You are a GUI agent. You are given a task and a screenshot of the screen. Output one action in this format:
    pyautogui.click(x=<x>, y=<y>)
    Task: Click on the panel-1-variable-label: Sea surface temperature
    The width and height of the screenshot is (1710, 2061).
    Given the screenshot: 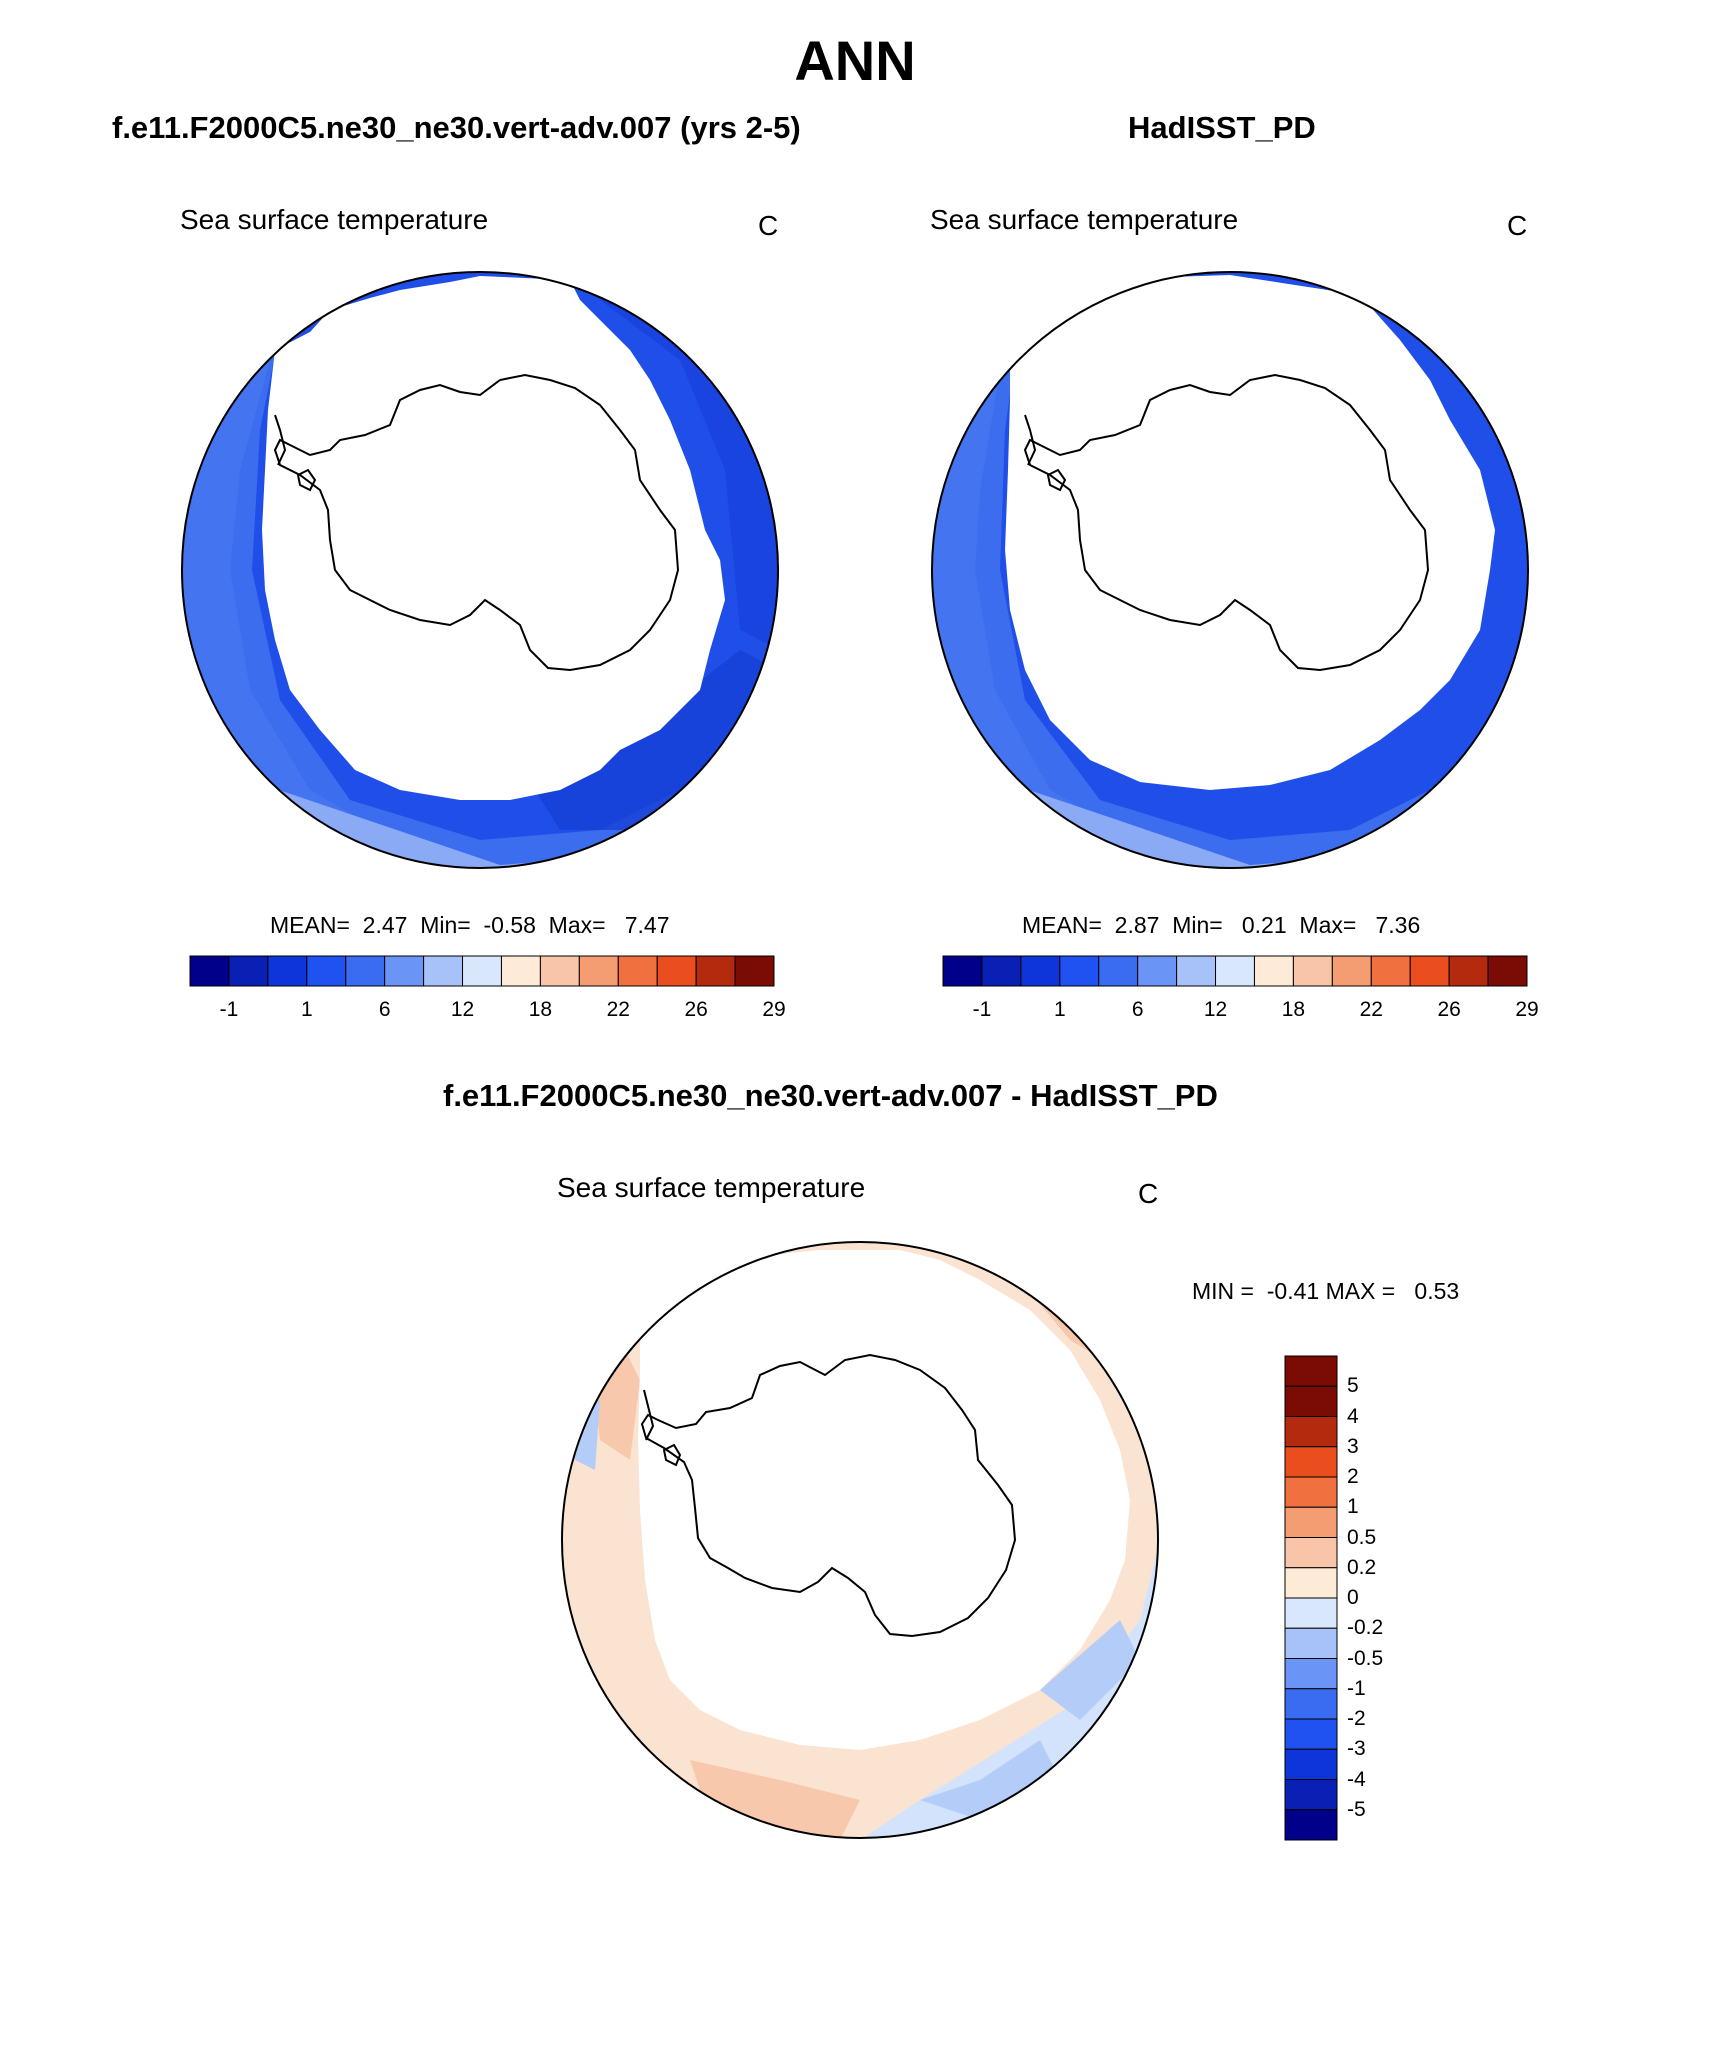 What is the action you would take?
    pyautogui.click(x=334, y=219)
    